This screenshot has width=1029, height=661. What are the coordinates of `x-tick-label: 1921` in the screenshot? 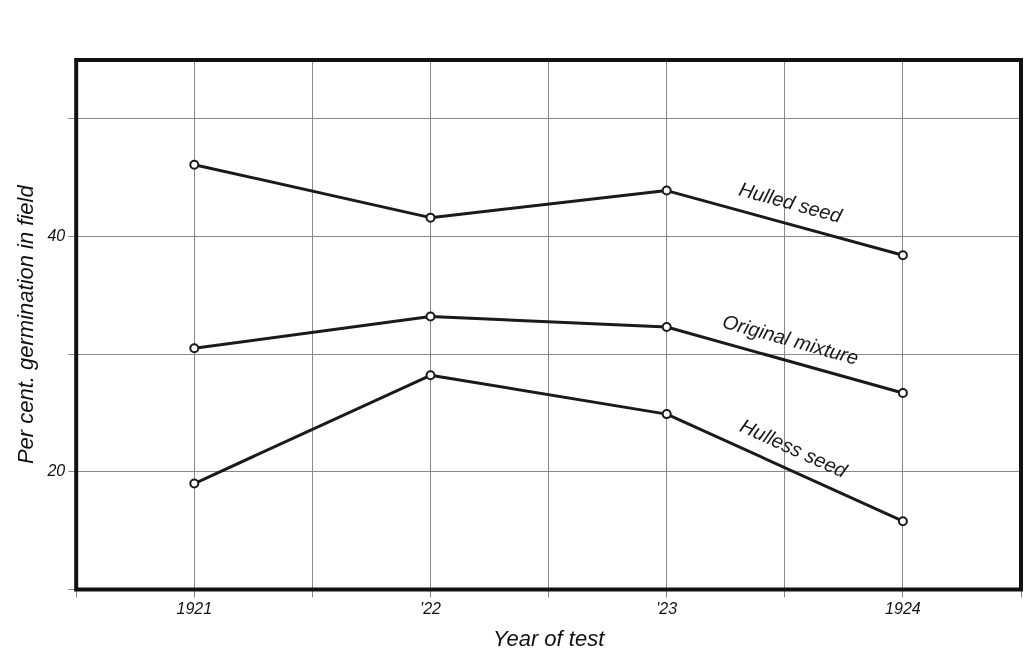 It's located at (194, 609).